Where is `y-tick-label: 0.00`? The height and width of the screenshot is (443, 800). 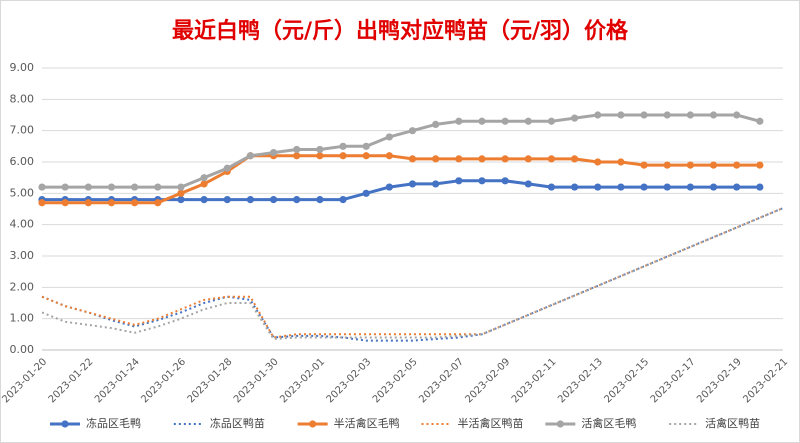
y-tick-label: 0.00 is located at coordinates (22, 349).